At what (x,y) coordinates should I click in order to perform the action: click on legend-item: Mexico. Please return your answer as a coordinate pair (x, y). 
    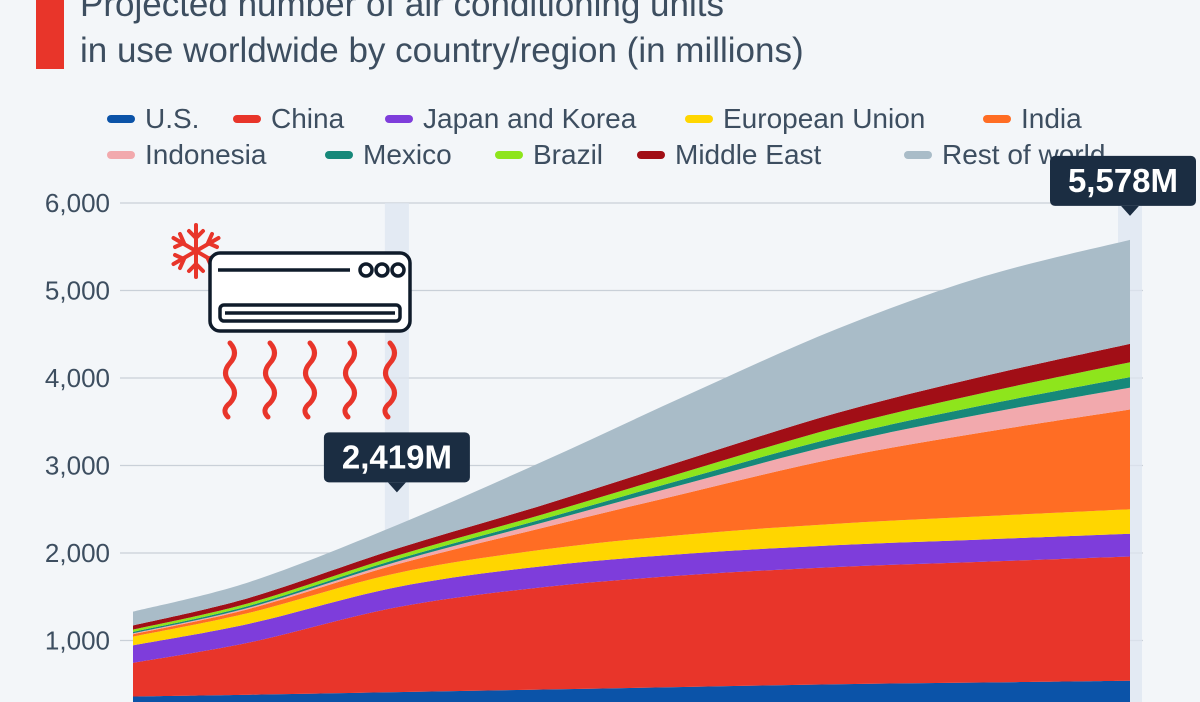
    Looking at the image, I should click on (388, 155).